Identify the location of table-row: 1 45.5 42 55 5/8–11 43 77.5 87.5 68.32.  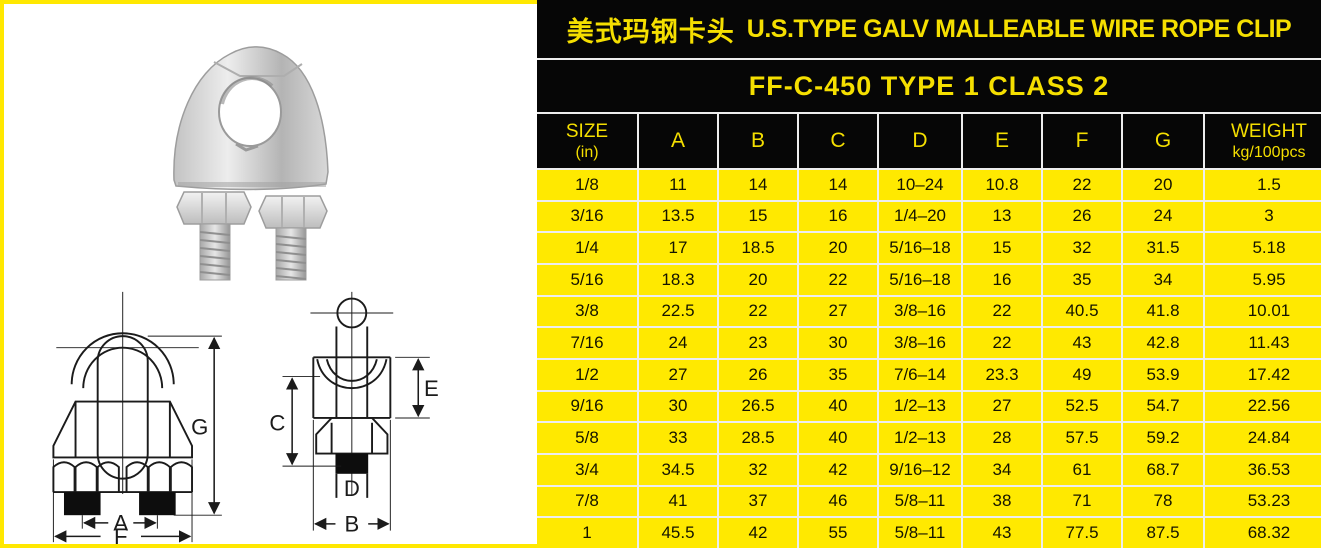
(929, 533).